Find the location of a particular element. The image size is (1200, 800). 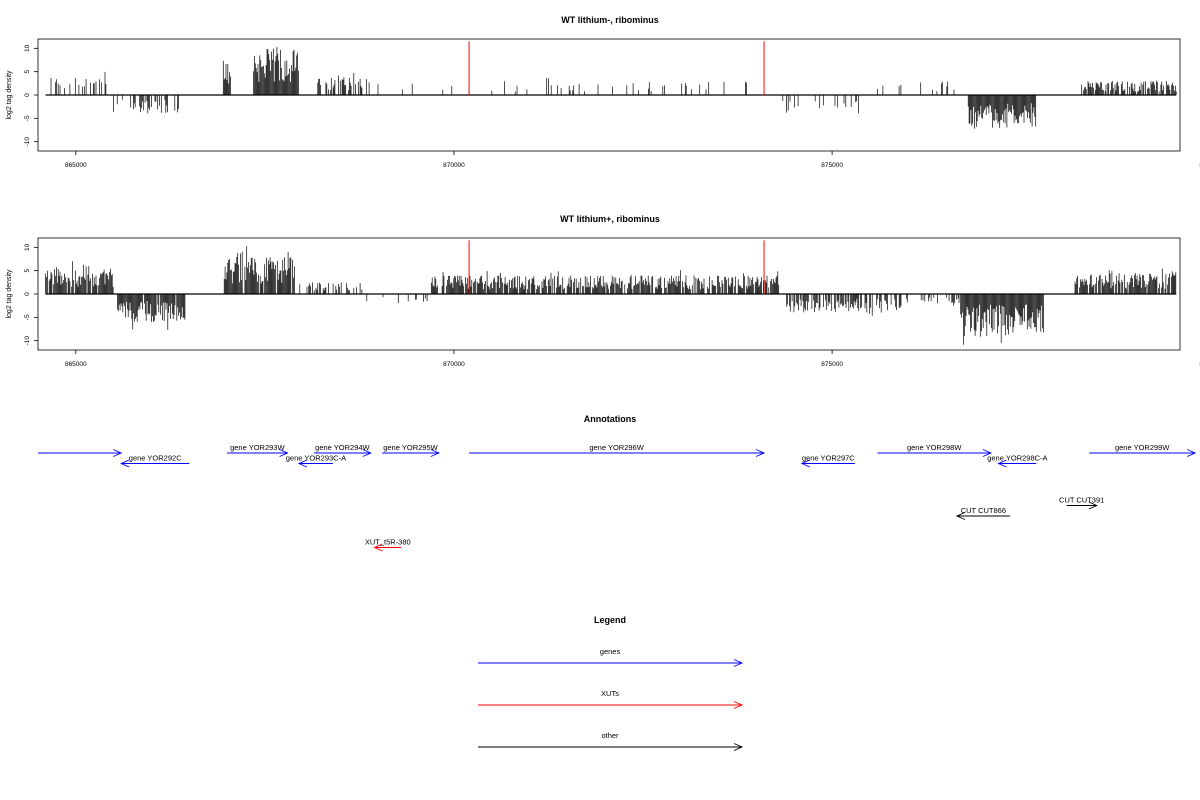

annotation-feature: gene YOR294W is located at coordinates (343, 450).